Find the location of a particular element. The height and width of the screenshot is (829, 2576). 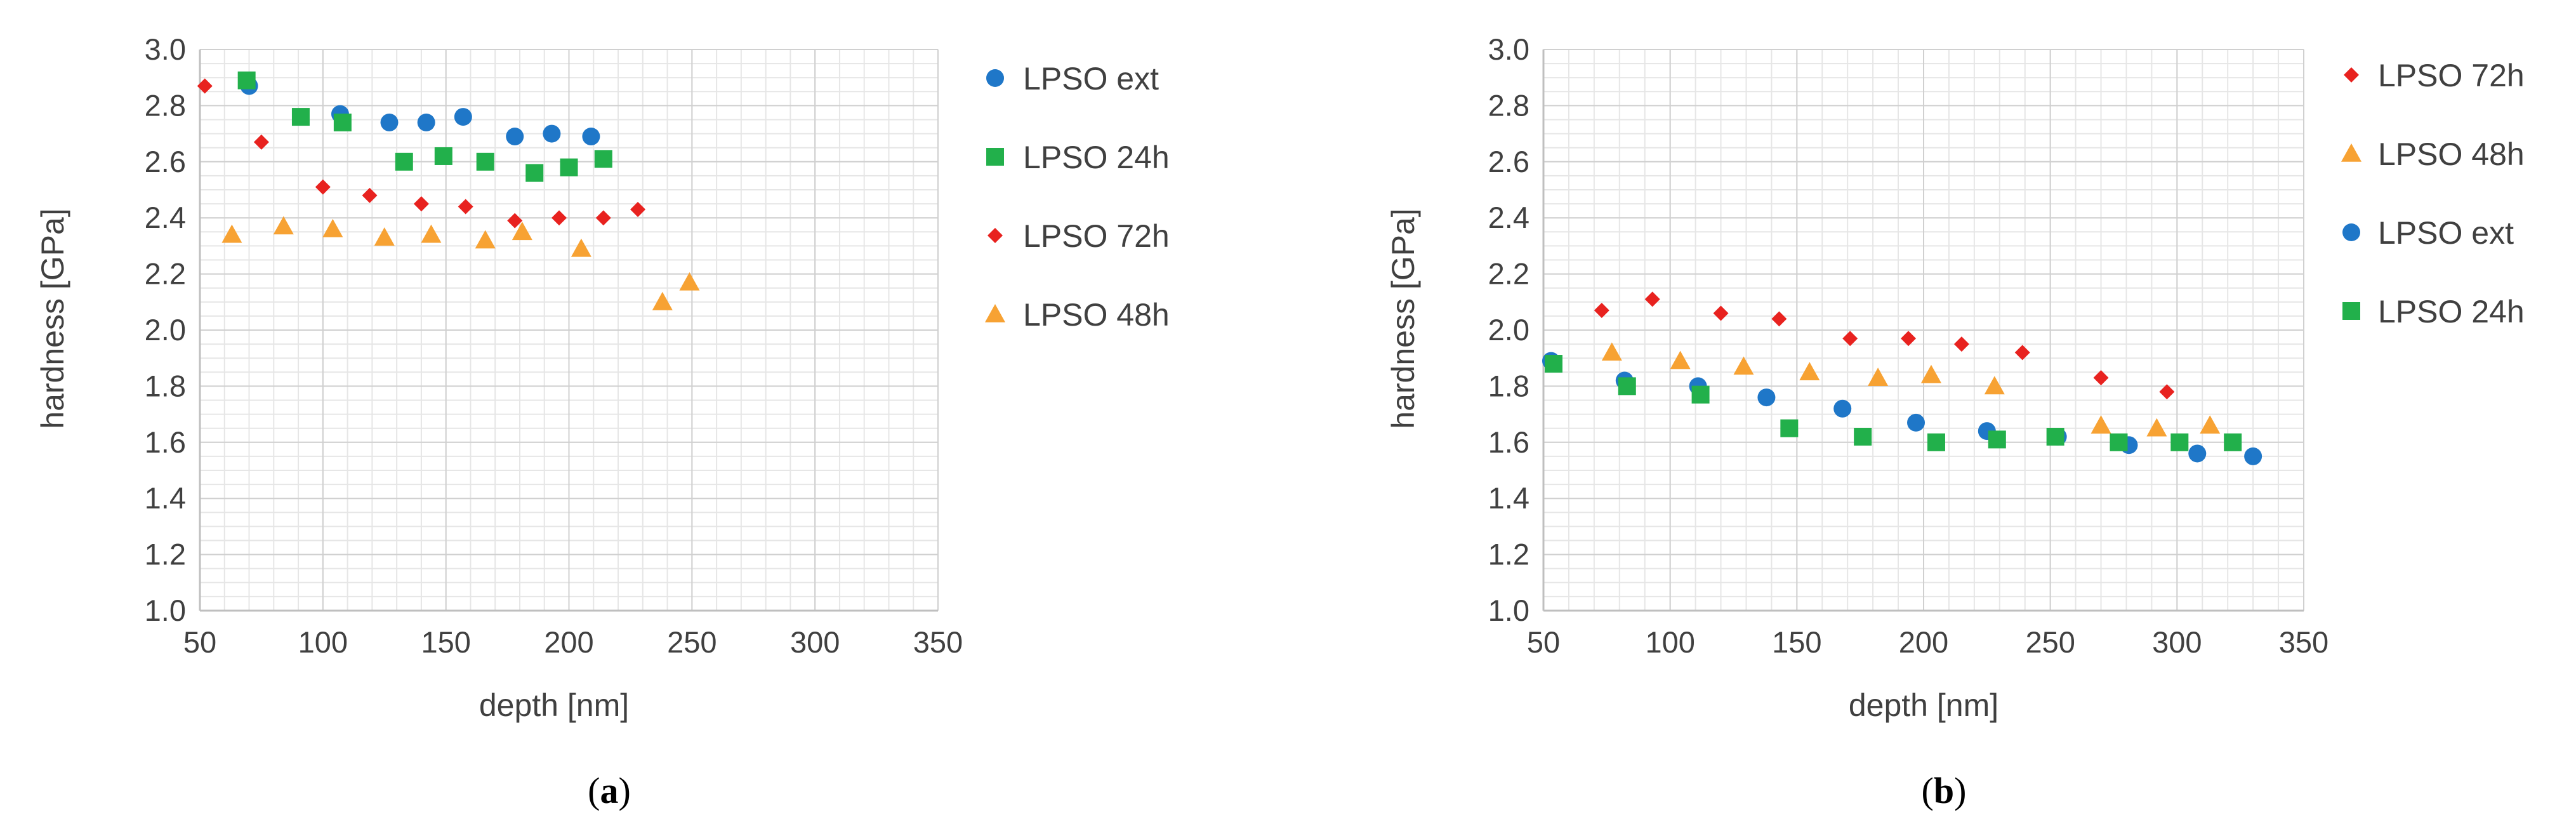

legend-marker-lpso-ext is located at coordinates (2351, 232).